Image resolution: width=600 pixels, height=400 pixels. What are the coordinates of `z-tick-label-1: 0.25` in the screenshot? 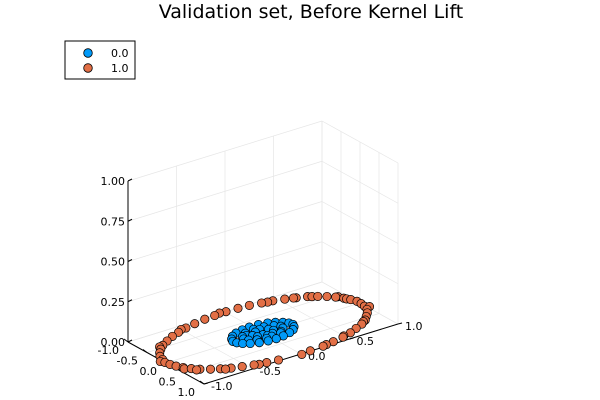 It's located at (113, 302).